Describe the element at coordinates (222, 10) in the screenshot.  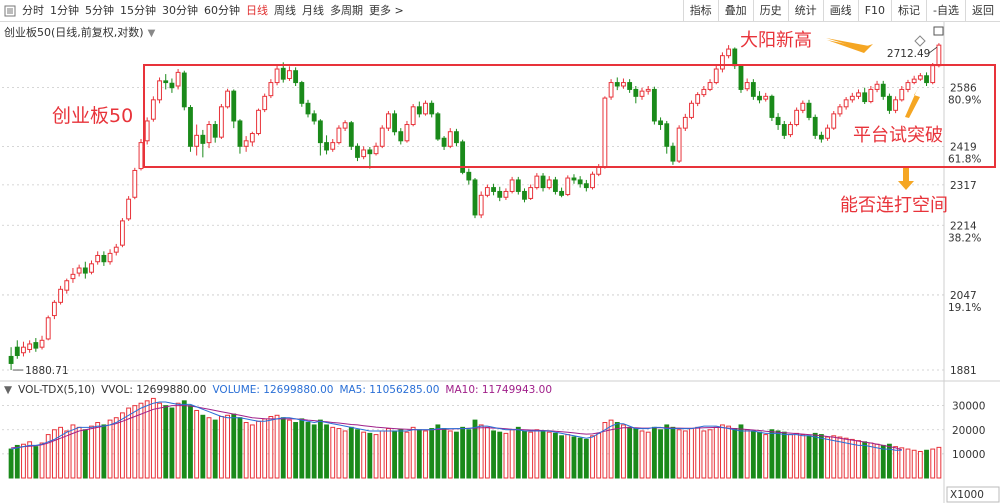
I see `period-tab-5: 60分钟` at that location.